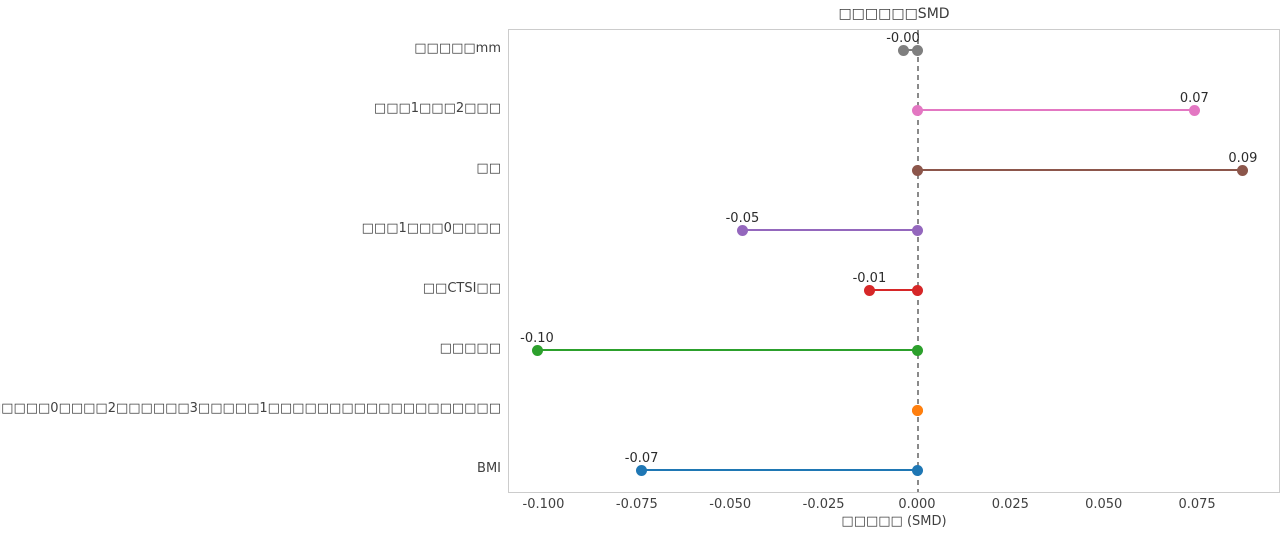  Describe the element at coordinates (1104, 504) in the screenshot. I see `x-tick-label: 0.050` at that location.